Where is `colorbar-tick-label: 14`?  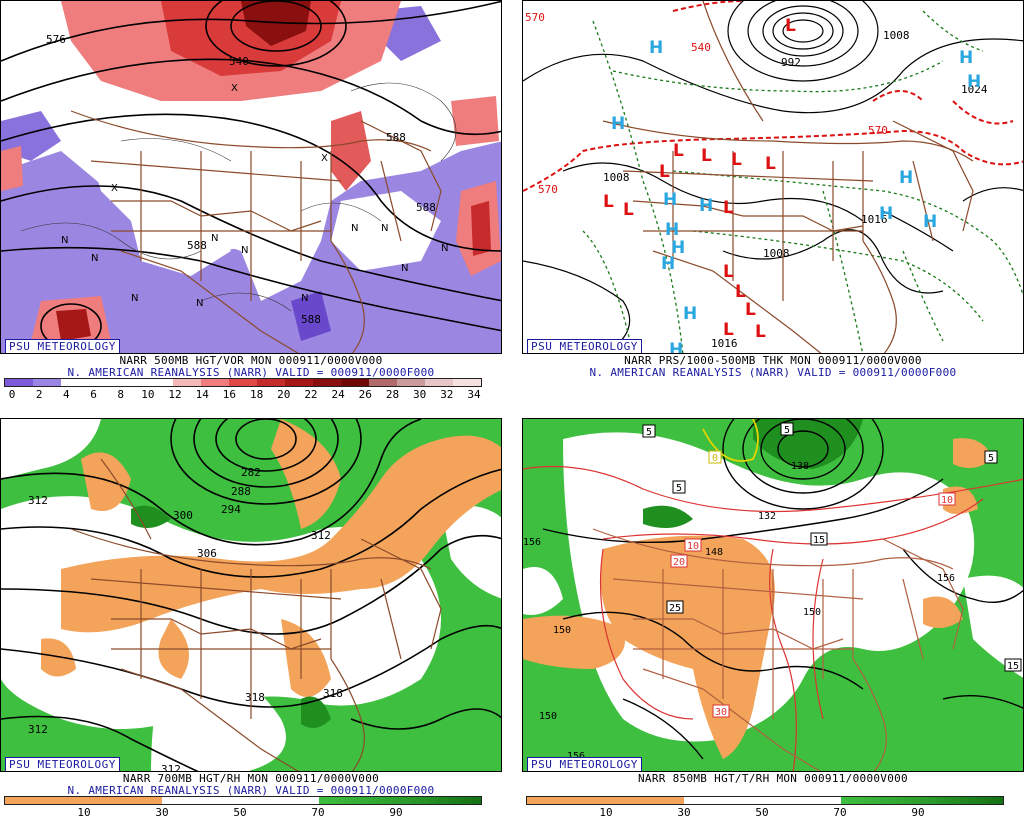 colorbar-tick-label: 14 is located at coordinates (202, 394).